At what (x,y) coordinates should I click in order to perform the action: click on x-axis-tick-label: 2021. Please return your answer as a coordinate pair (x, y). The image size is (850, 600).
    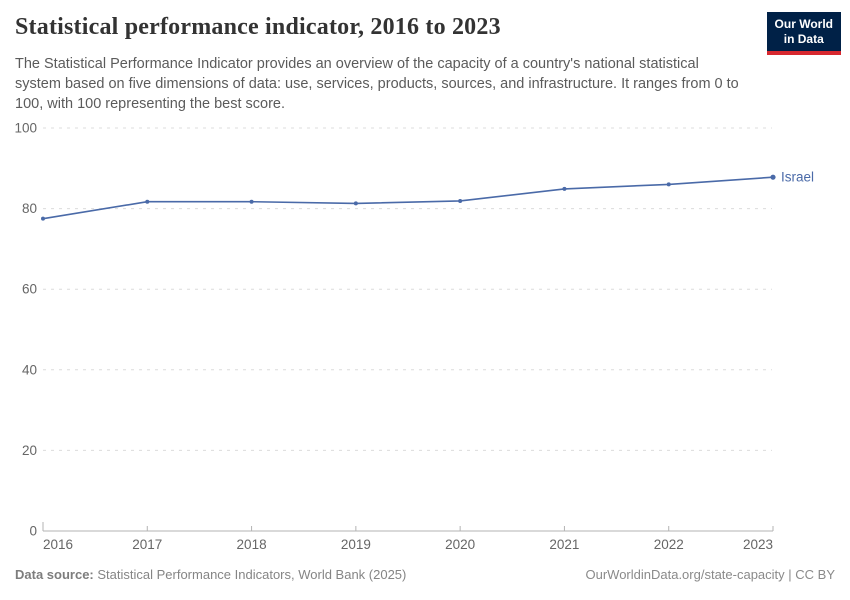
    Looking at the image, I should click on (564, 544).